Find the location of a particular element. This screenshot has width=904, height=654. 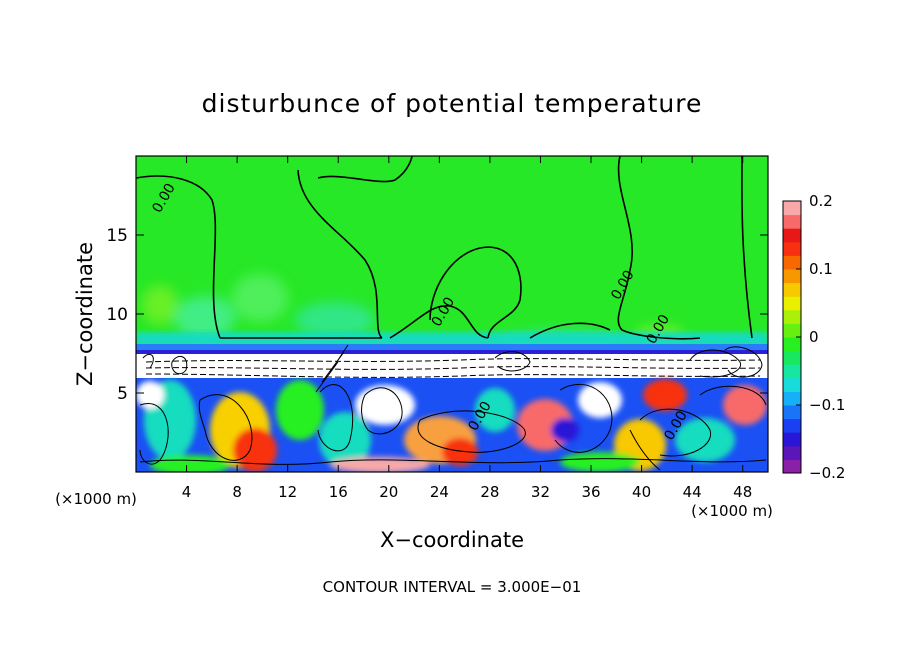

colorbar-tick-label: −0.1 is located at coordinates (827, 405).